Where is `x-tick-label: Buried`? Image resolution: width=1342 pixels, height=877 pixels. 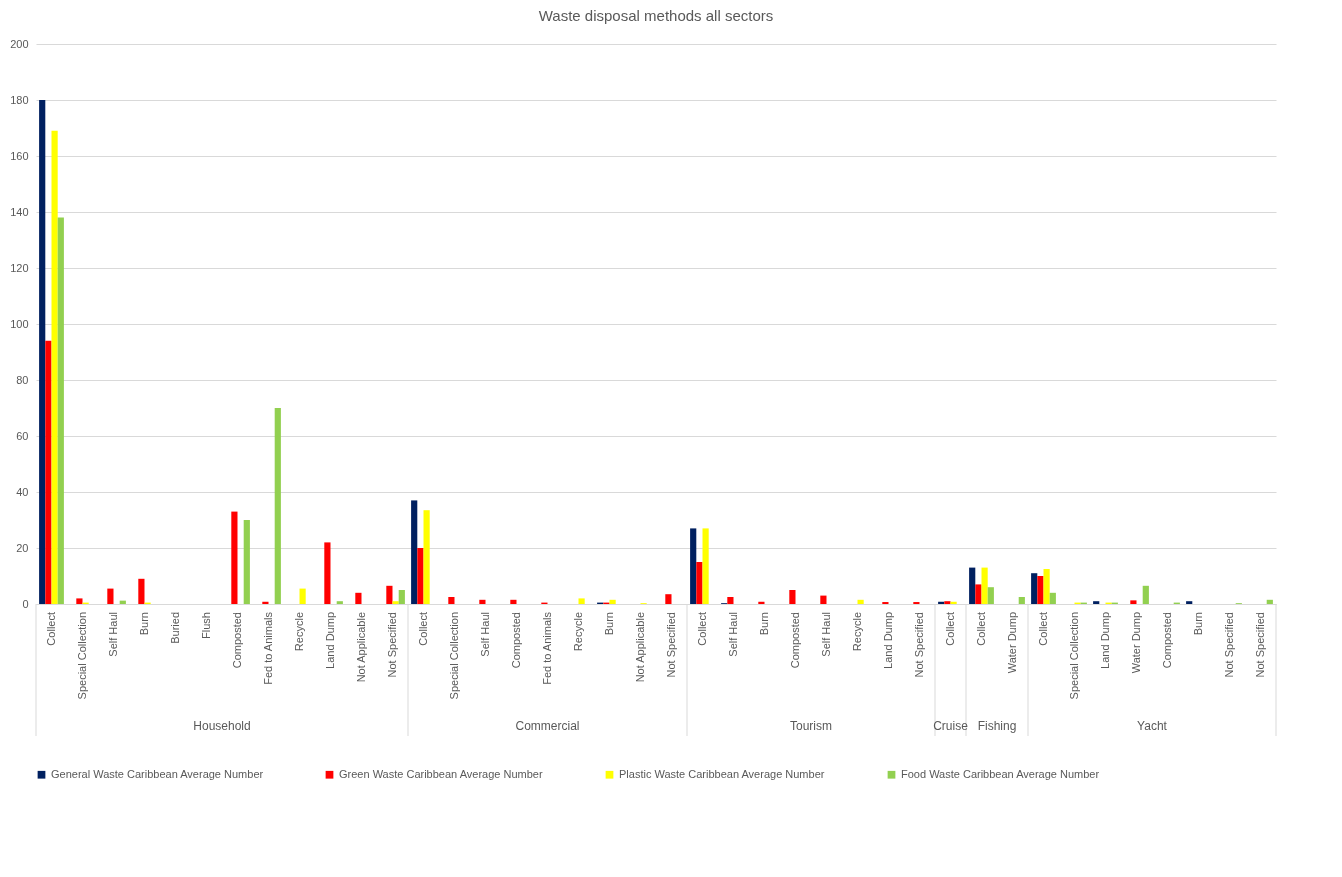
x-tick-label: Buried is located at coordinates (174, 628).